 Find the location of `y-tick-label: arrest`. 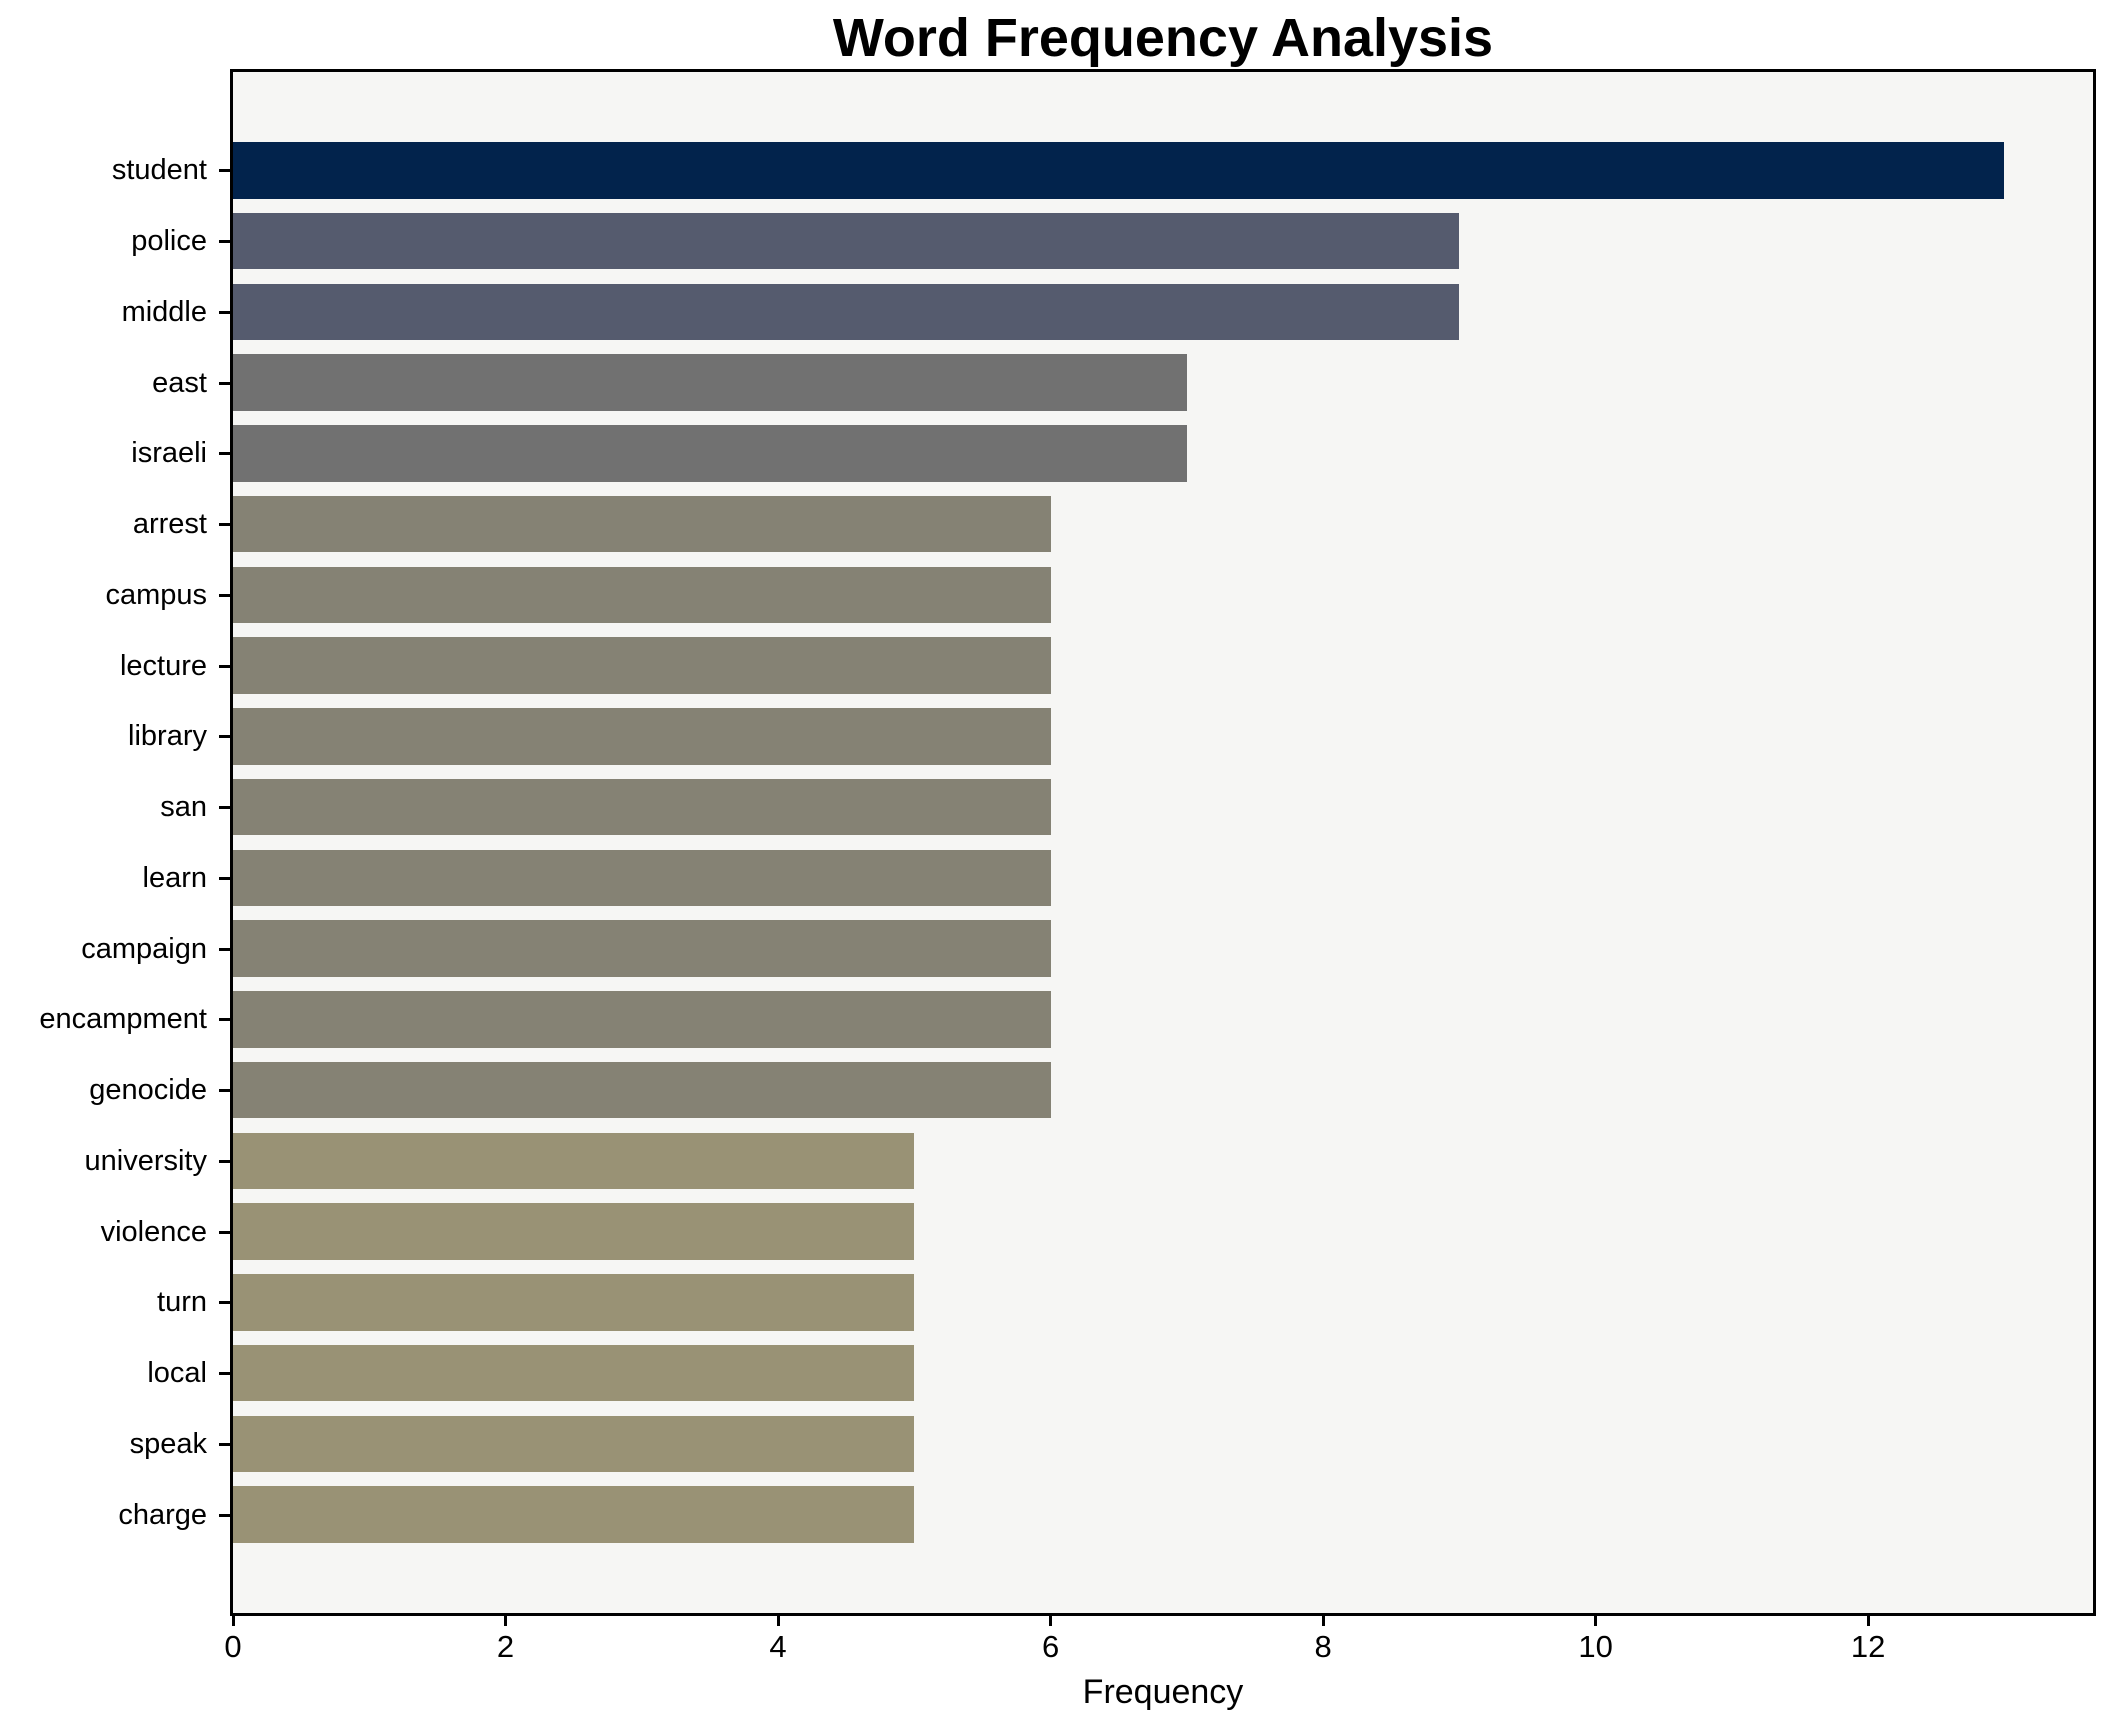

y-tick-label: arrest is located at coordinates (169, 524).